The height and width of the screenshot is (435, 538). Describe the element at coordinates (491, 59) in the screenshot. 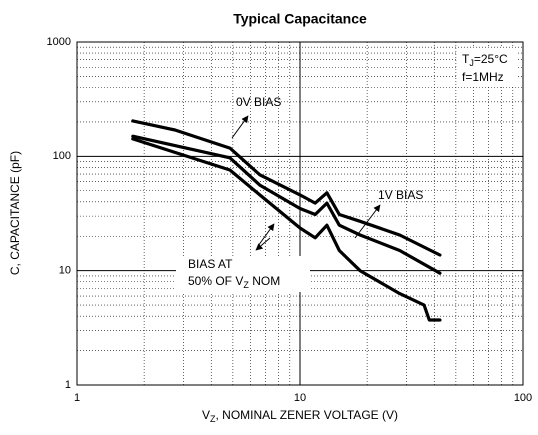

I see `annotation-part: =25°C` at that location.